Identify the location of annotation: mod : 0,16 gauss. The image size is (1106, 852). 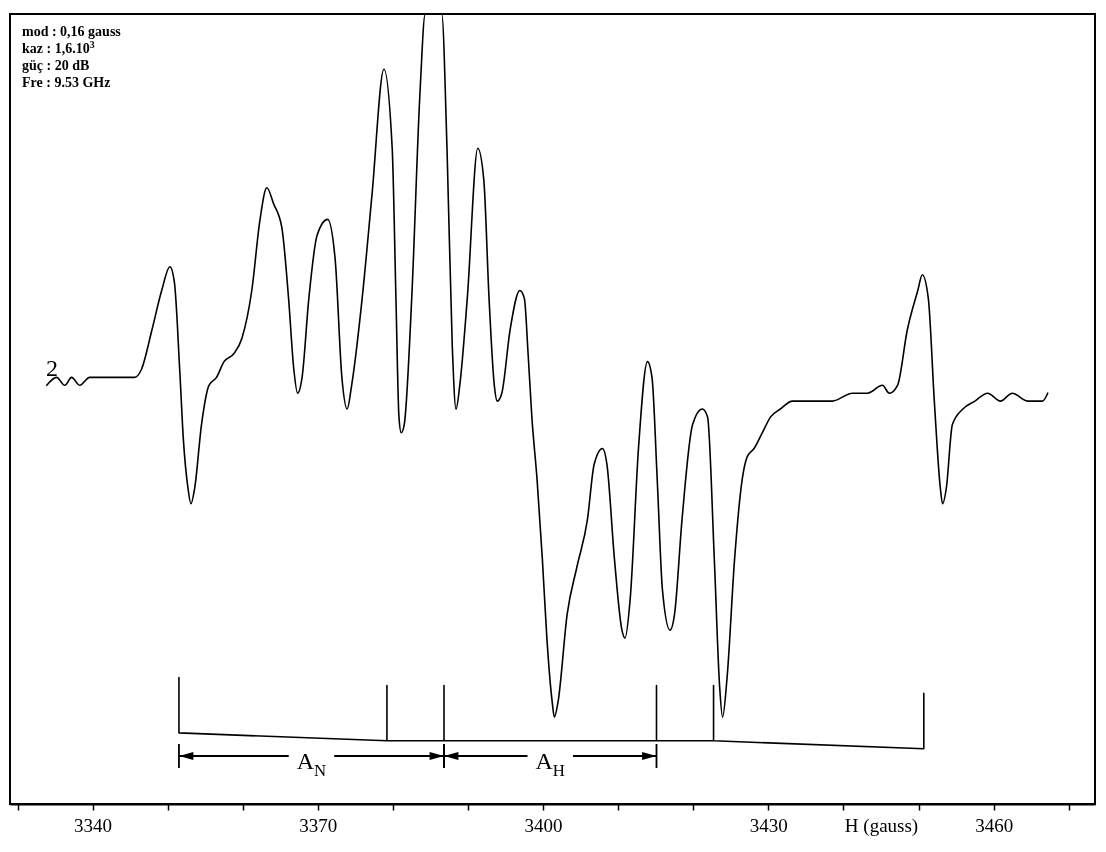
(72, 31).